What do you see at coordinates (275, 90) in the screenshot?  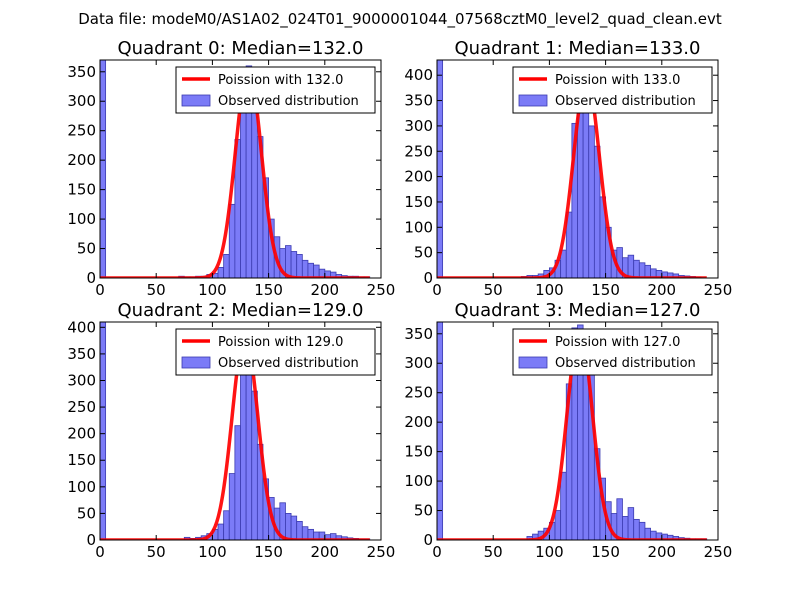 I see `legend: Poission with 132.0 Observed distribution` at bounding box center [275, 90].